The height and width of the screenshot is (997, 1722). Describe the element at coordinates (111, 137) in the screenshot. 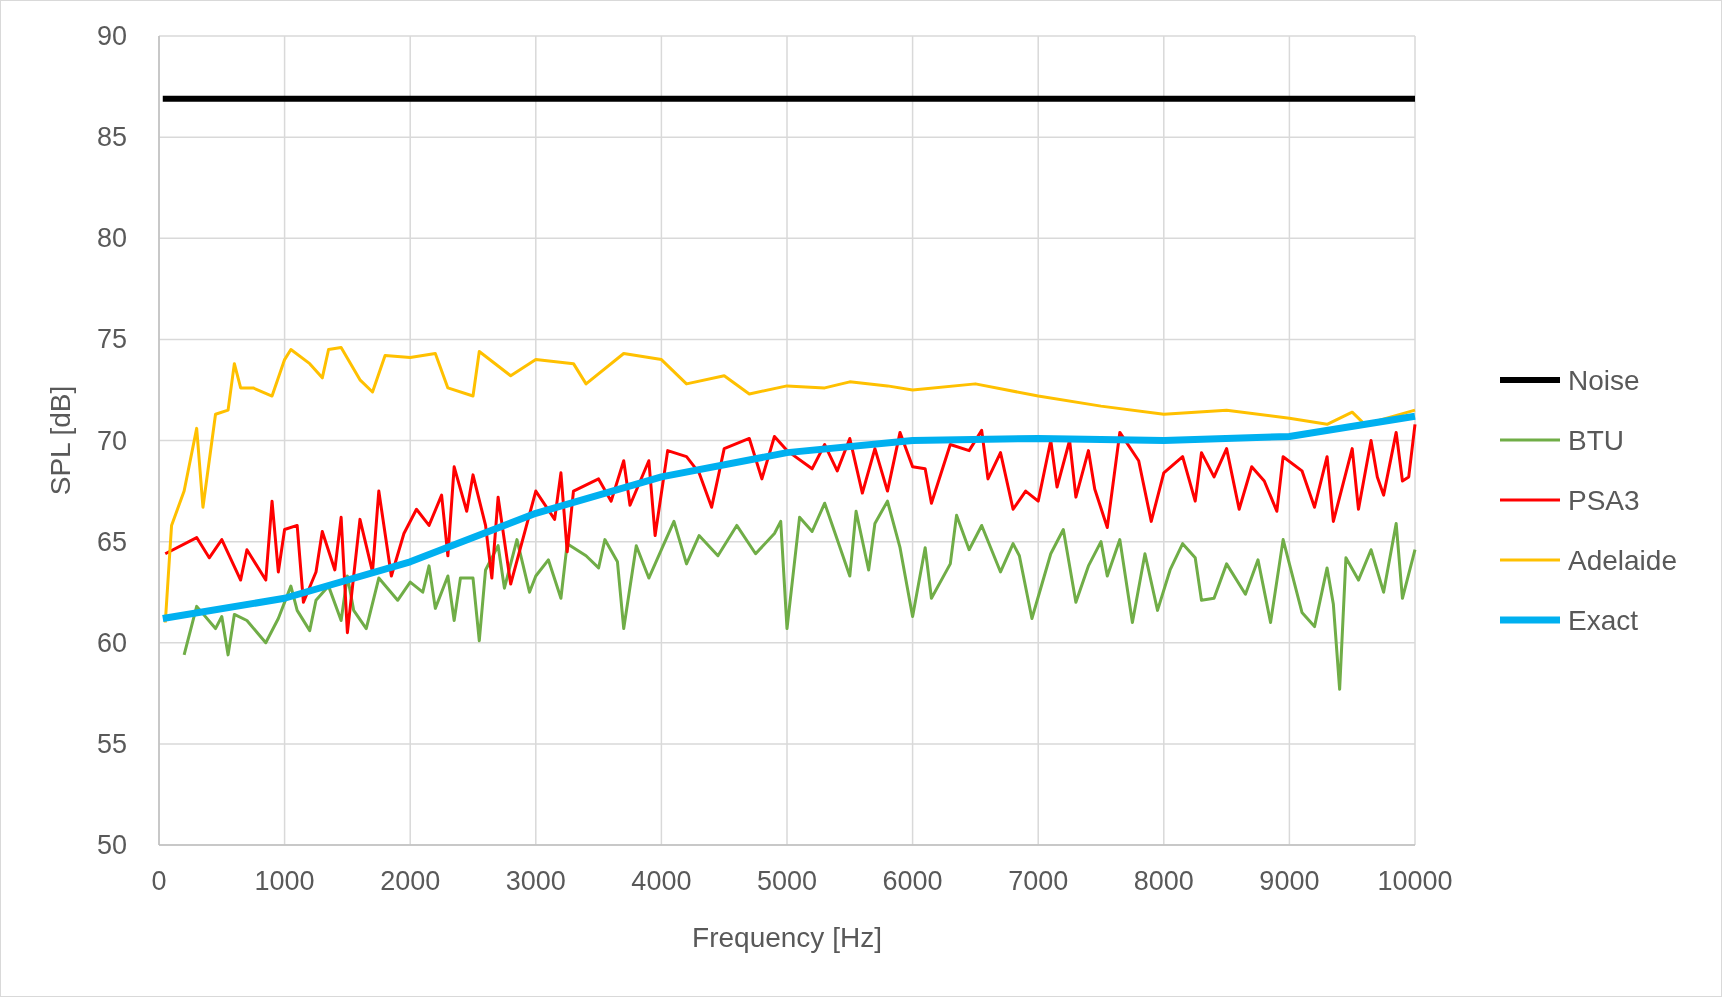

I see `y-tick-label: 85` at that location.